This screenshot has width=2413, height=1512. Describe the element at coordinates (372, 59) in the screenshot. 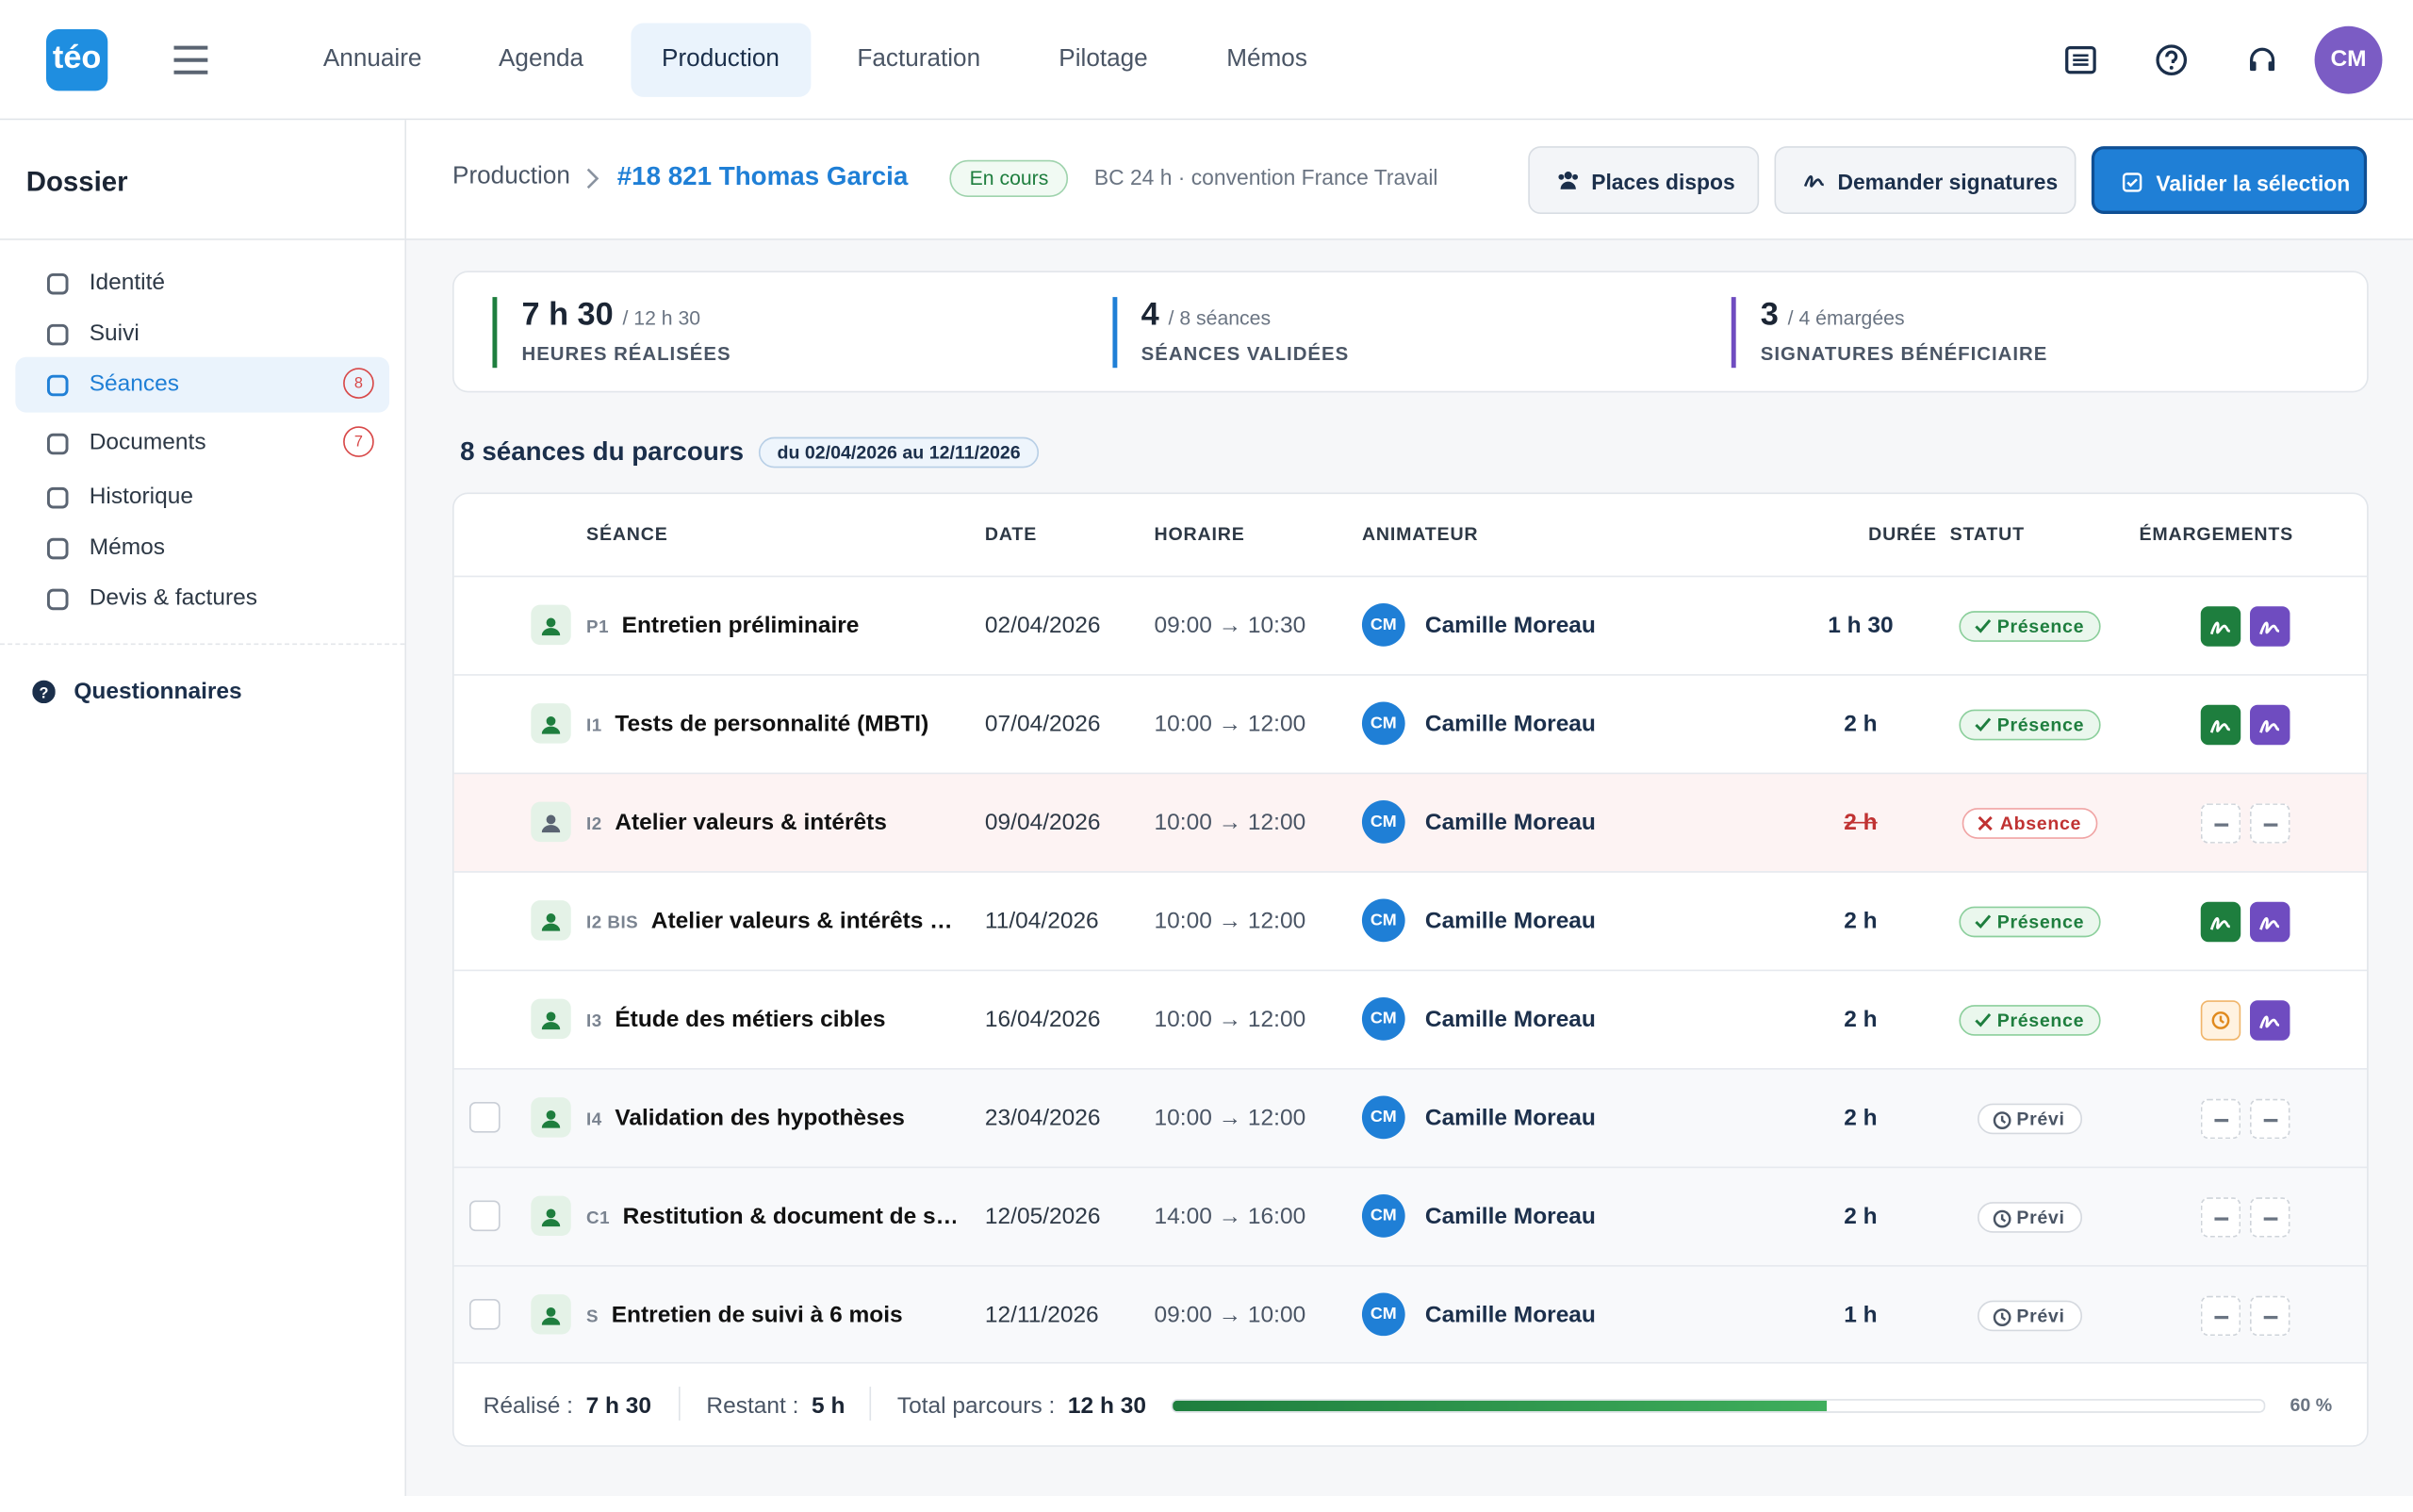

I see `nav-item: Annuaire` at that location.